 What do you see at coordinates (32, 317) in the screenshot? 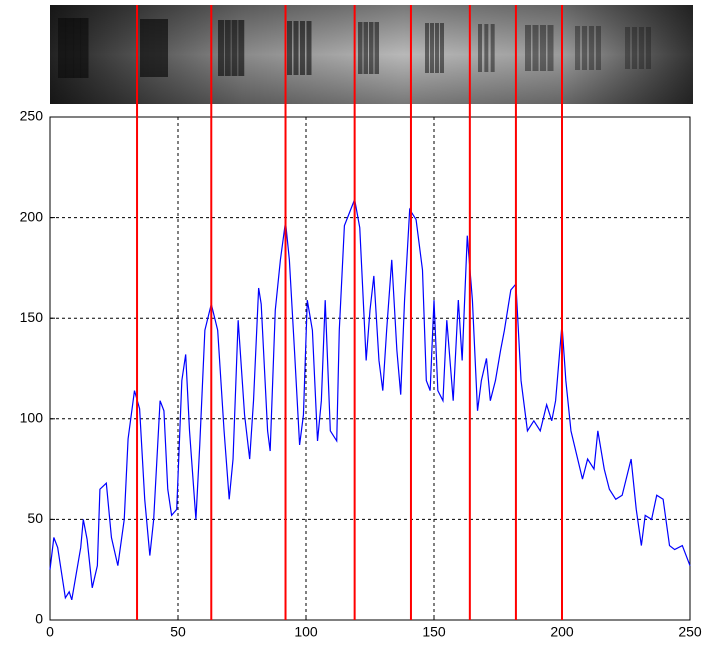
I see `y-tick-label: 150` at bounding box center [32, 317].